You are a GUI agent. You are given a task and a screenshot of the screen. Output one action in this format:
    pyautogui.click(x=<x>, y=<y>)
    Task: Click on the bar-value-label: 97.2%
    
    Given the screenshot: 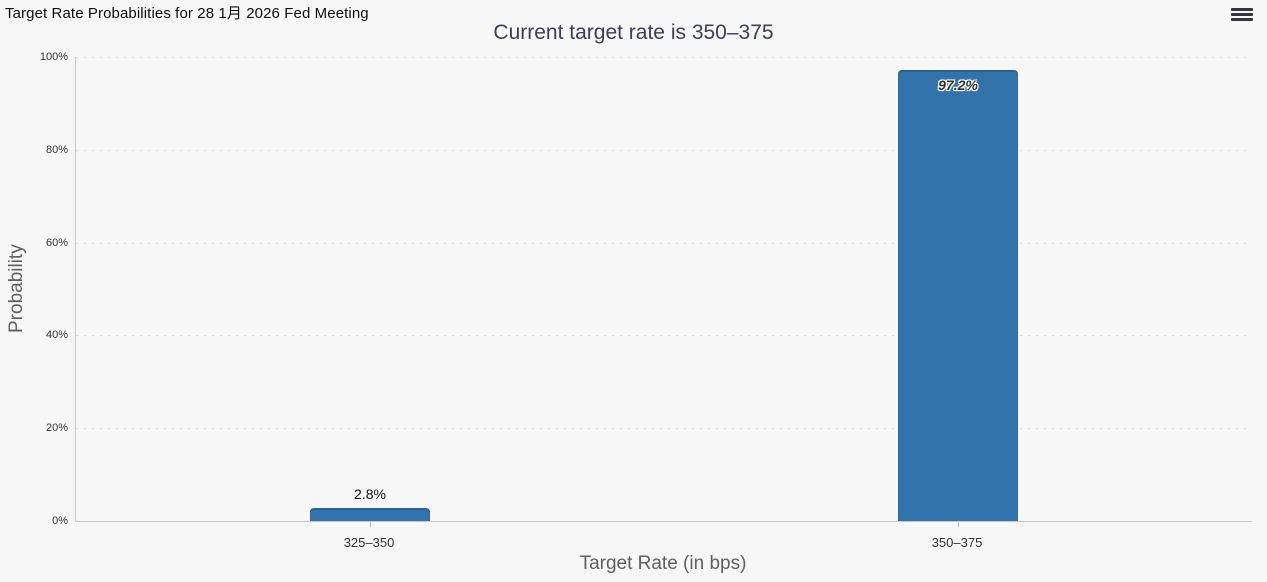 What is the action you would take?
    pyautogui.click(x=958, y=85)
    